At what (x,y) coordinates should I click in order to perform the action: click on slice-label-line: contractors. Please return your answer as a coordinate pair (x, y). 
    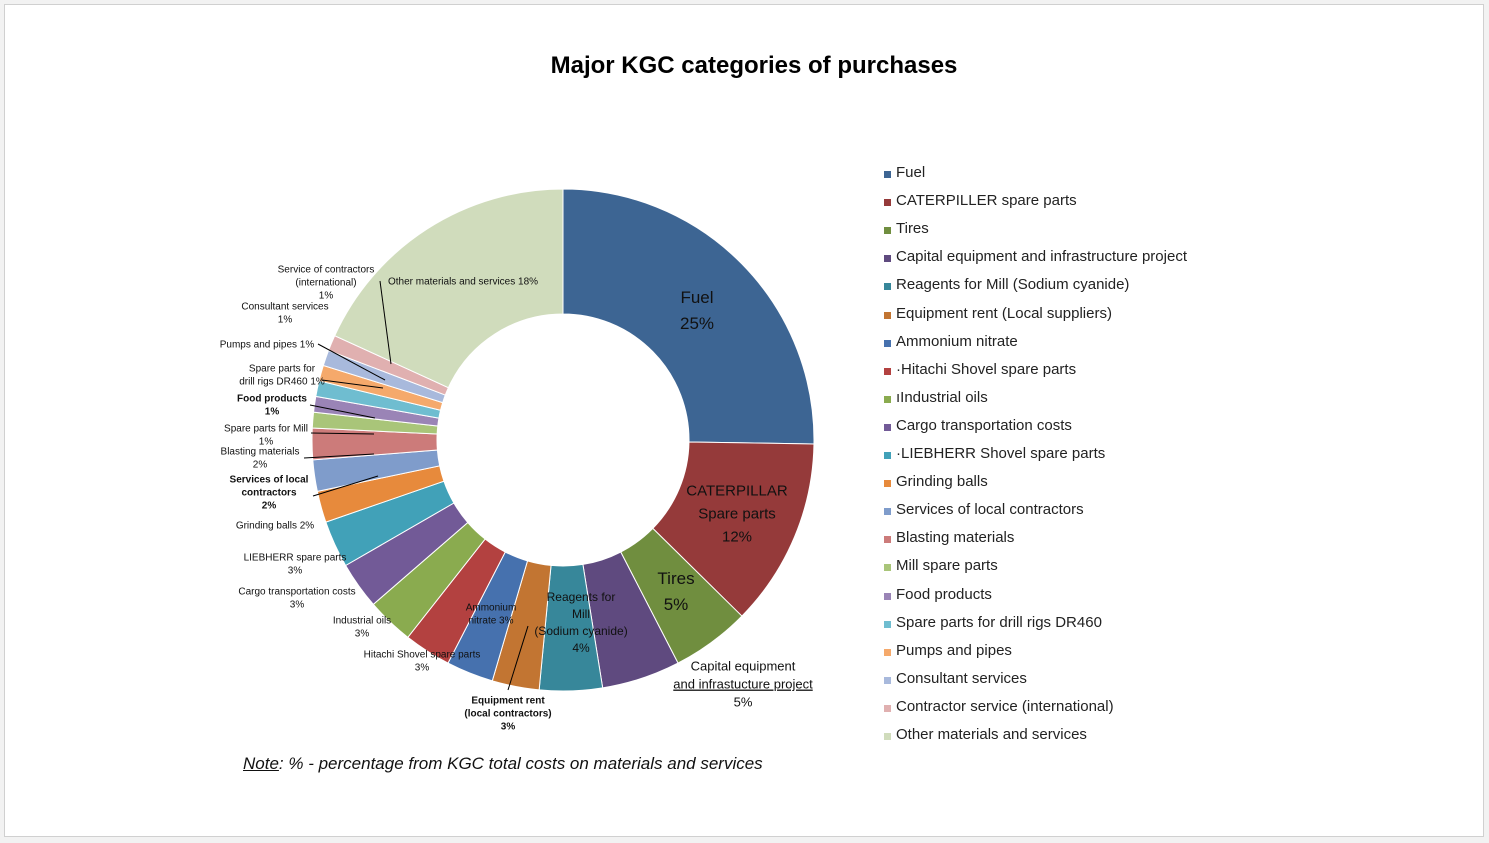
    Looking at the image, I should click on (268, 493).